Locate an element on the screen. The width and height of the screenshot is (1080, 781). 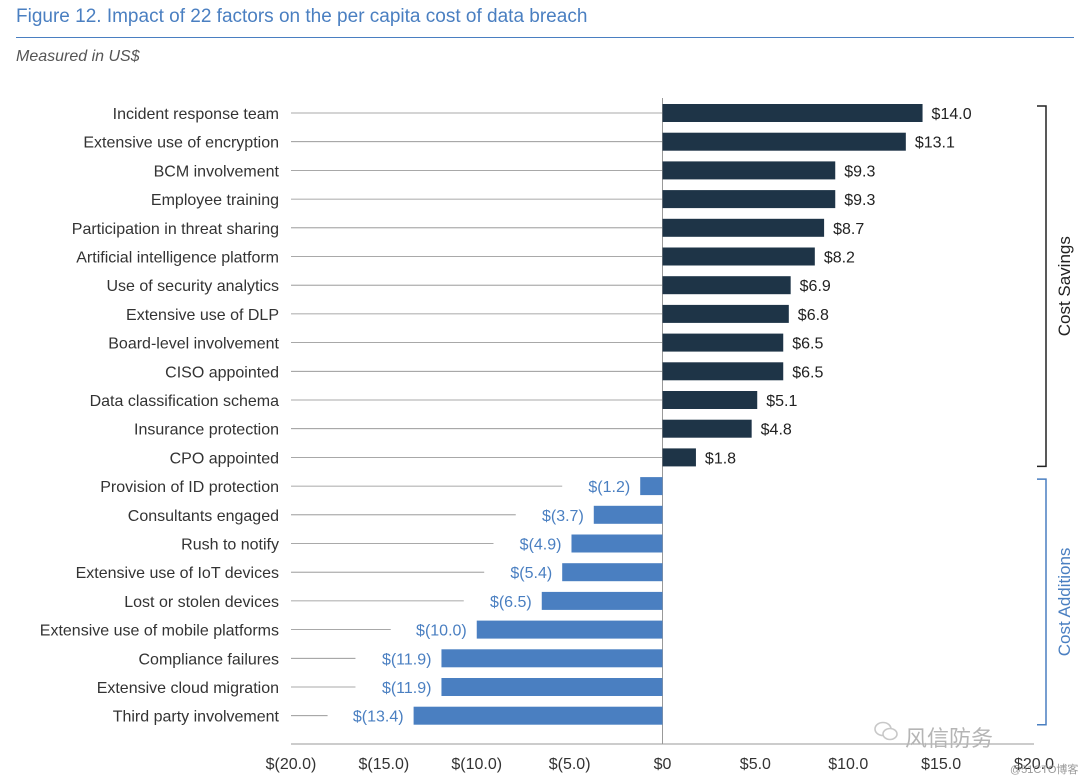
x-tick-label: $(10.0) is located at coordinates (476, 764).